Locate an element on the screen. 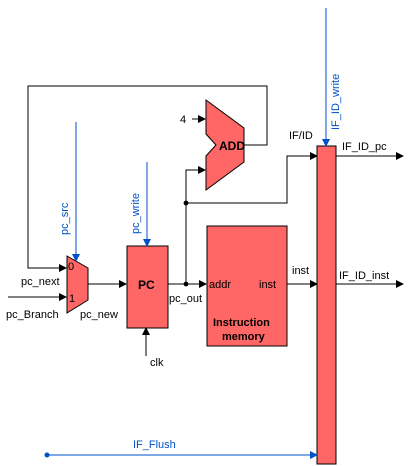  adder-unit is located at coordinates (225, 145).